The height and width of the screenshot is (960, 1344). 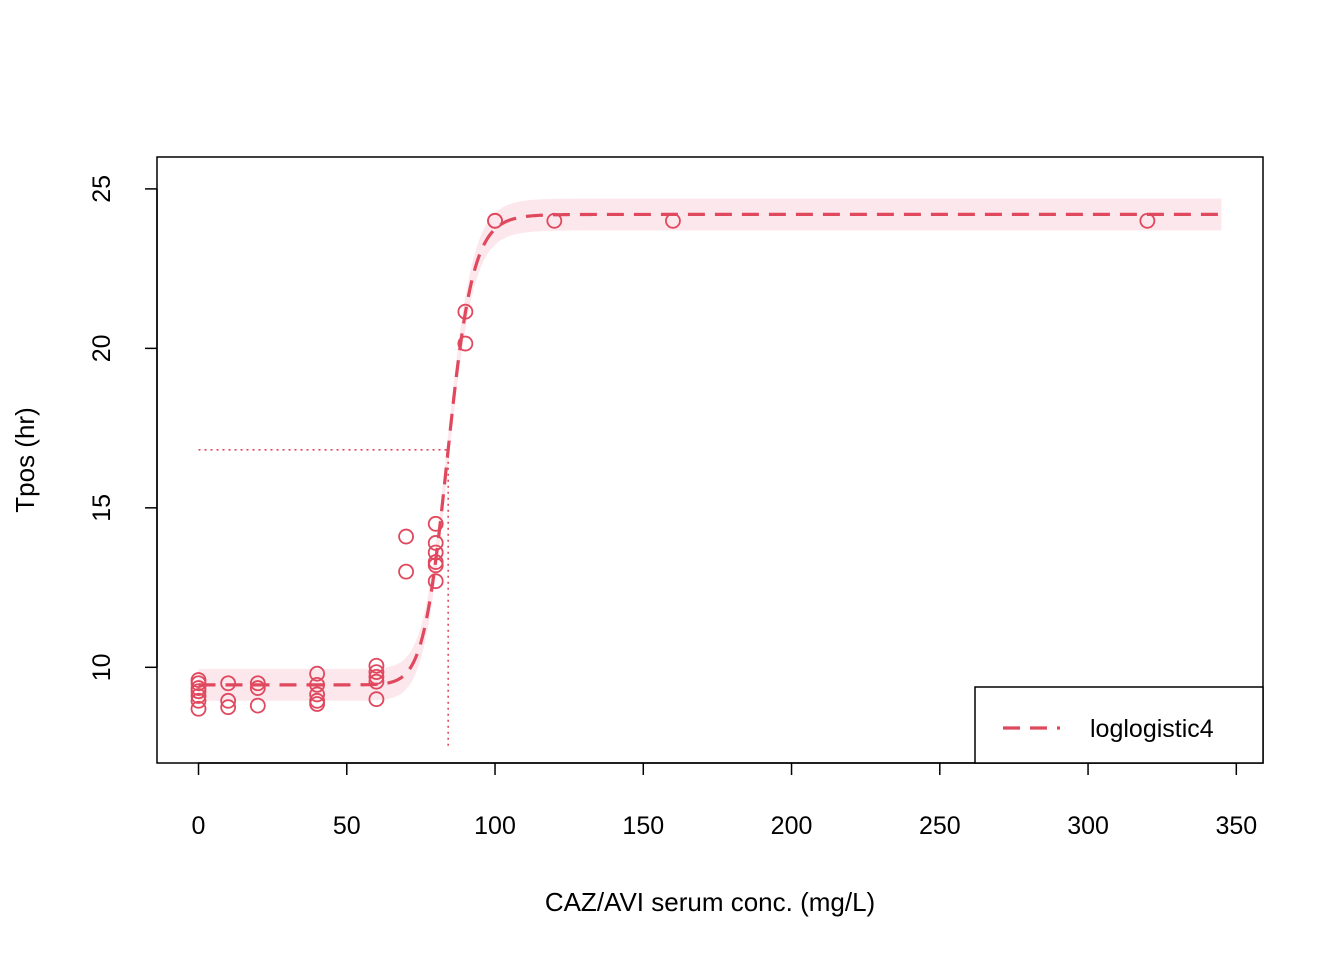 What do you see at coordinates (199, 826) in the screenshot?
I see `x-tick-label: 0` at bounding box center [199, 826].